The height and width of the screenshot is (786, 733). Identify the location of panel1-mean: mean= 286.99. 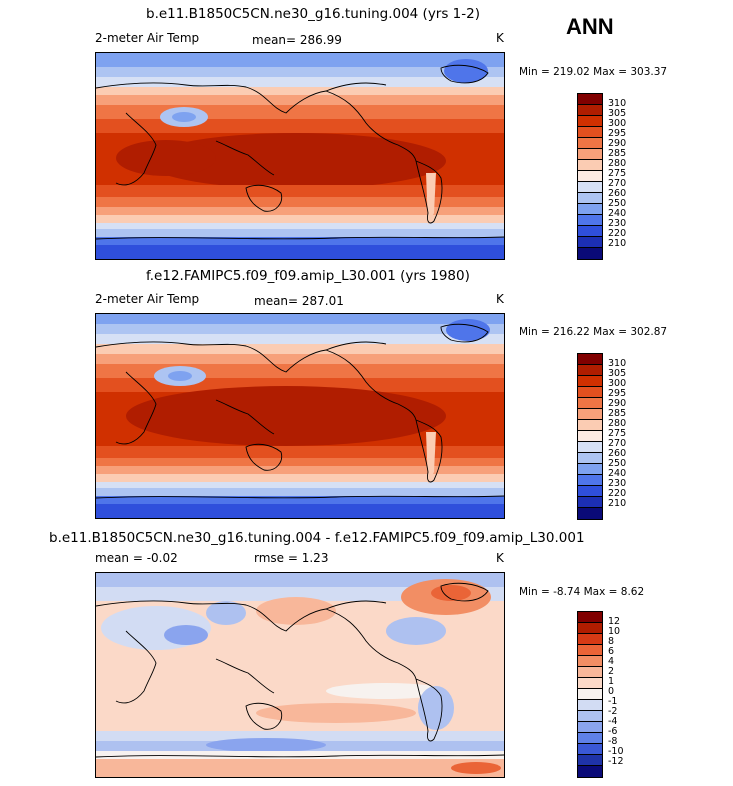
(297, 40).